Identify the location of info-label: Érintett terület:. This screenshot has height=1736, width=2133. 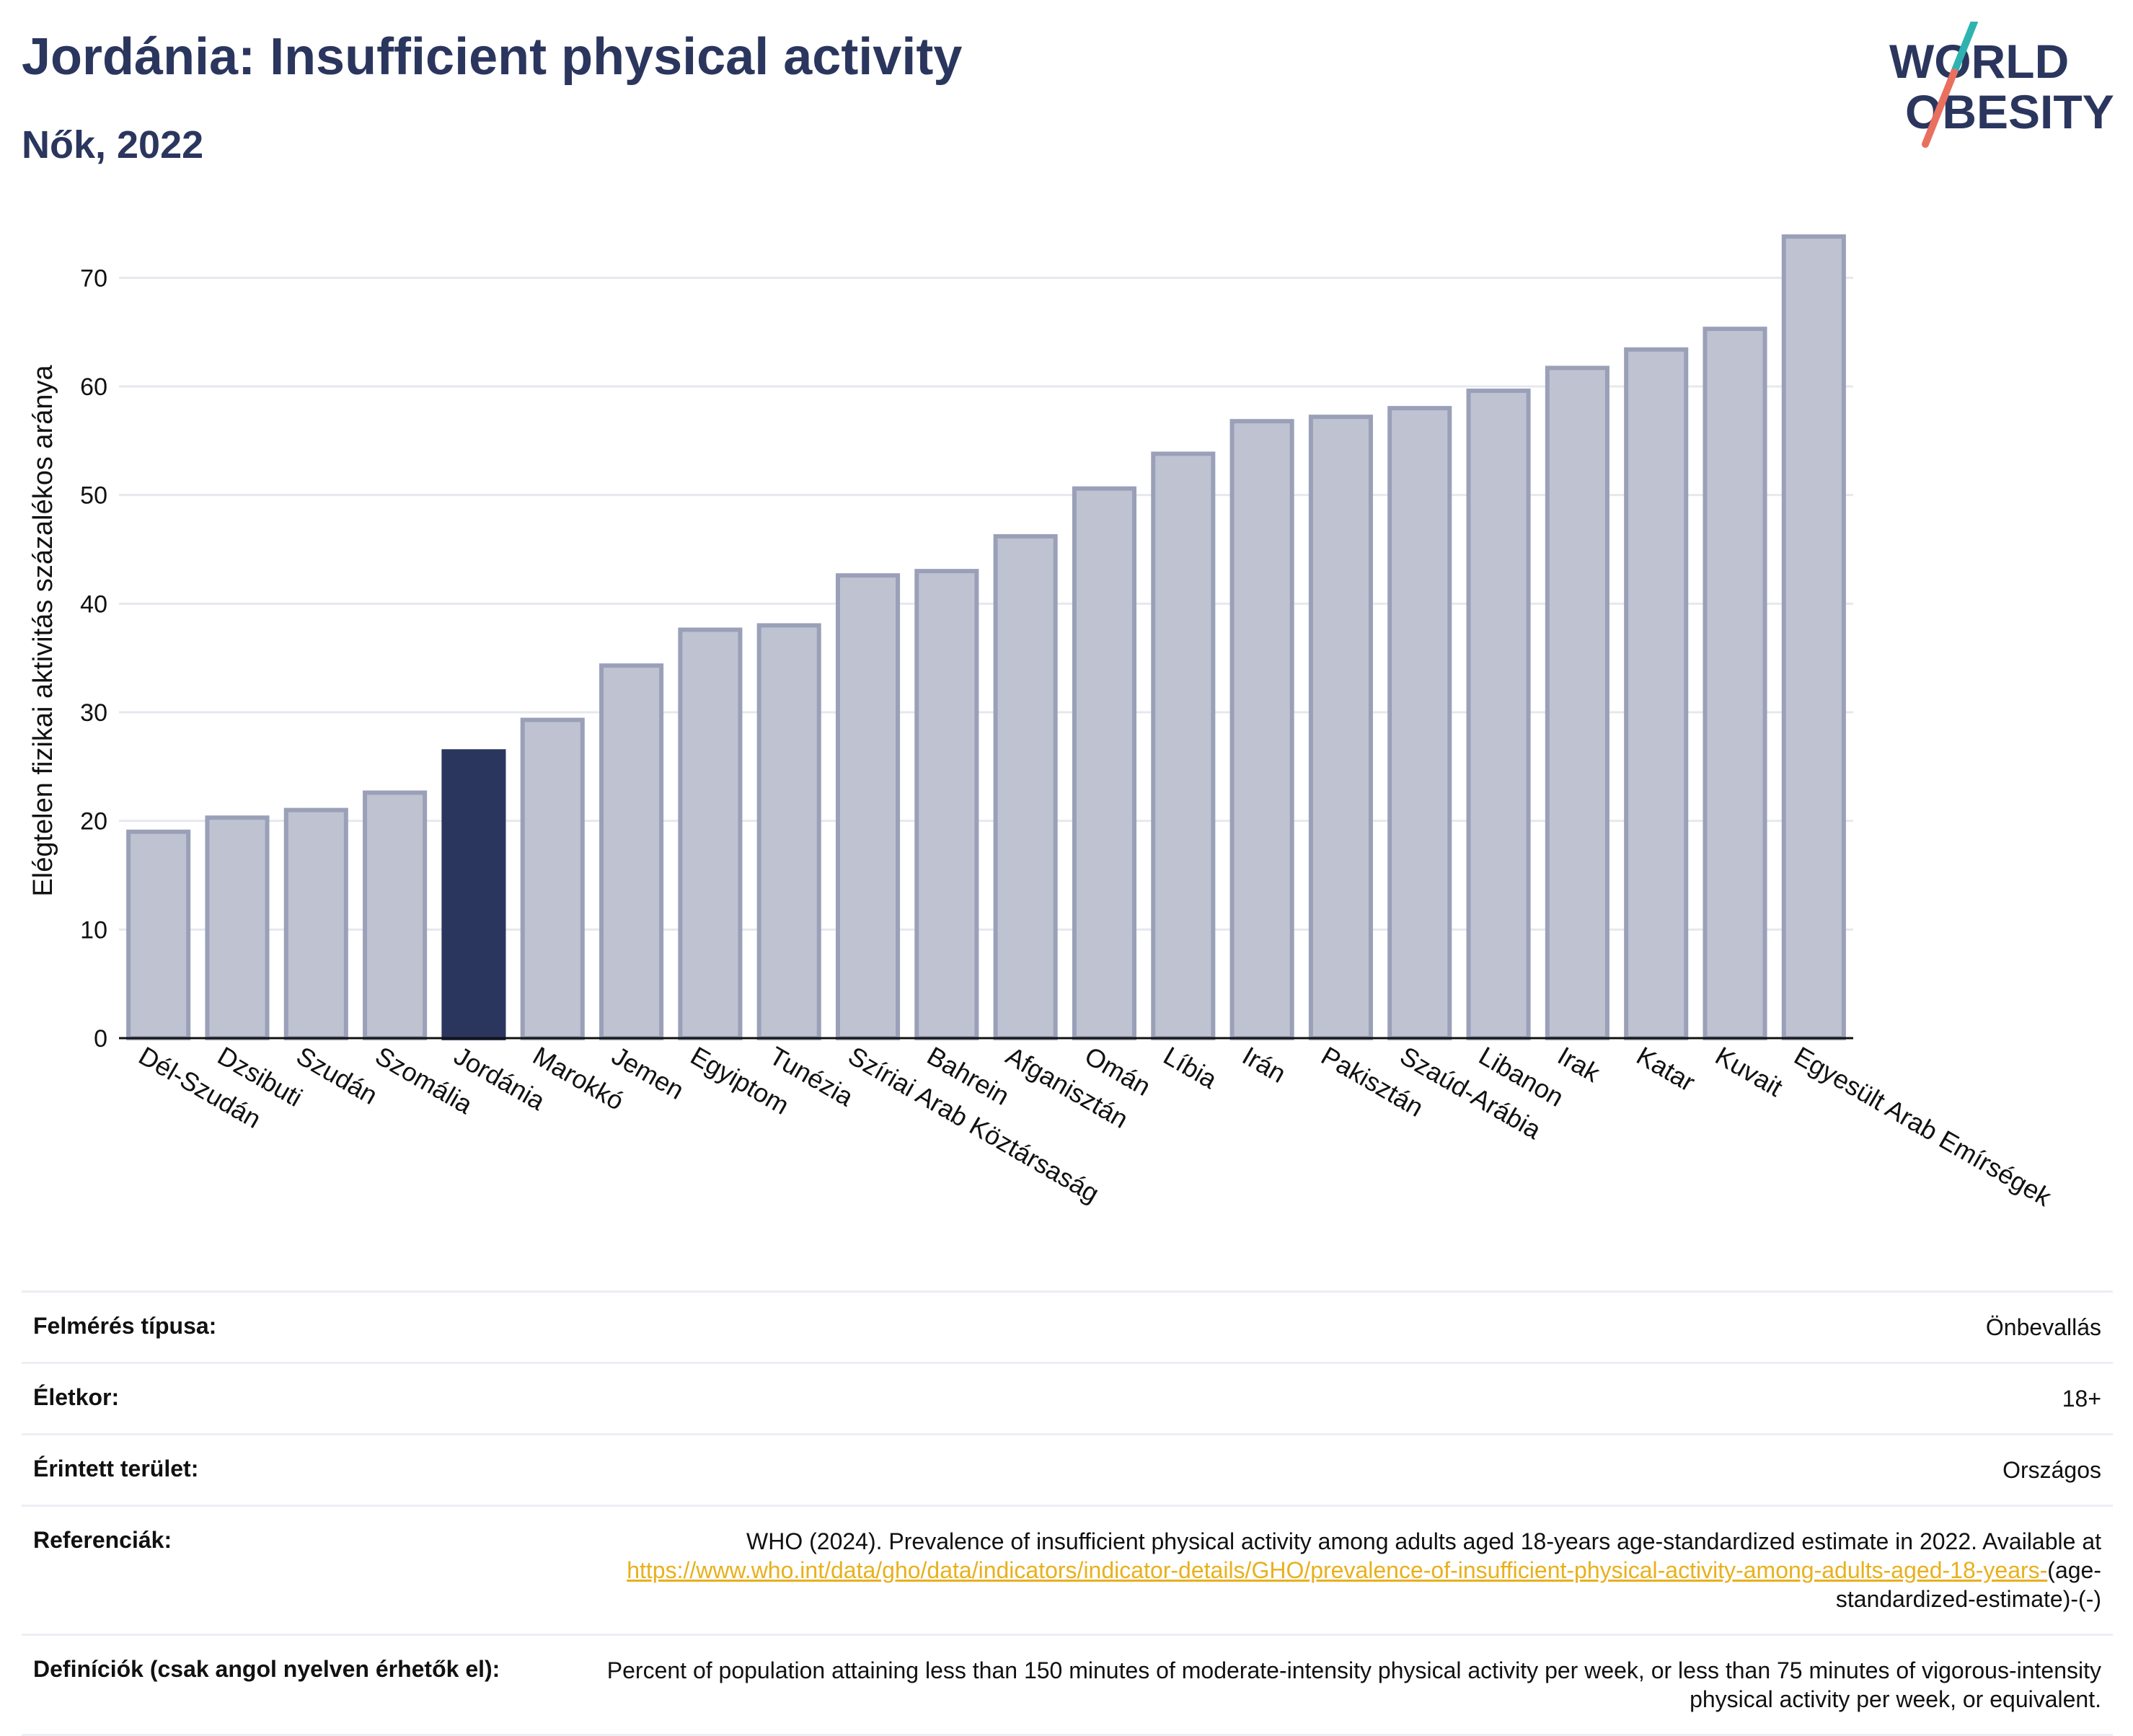
(116, 1469).